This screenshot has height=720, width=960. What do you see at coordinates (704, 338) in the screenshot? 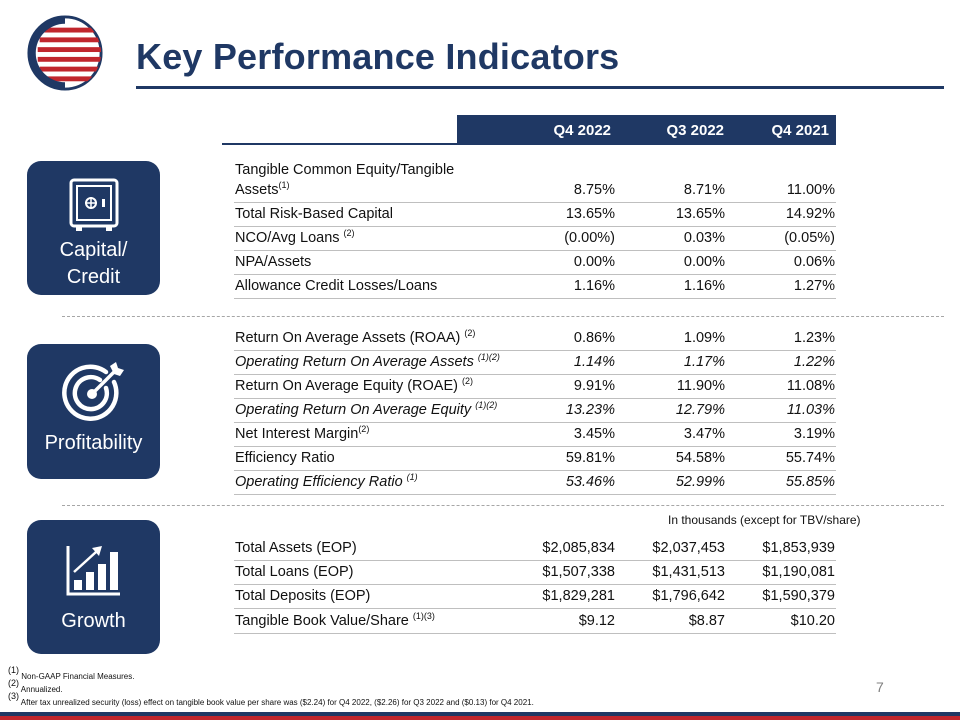
I see `value-q3-2022: 1.09%` at bounding box center [704, 338].